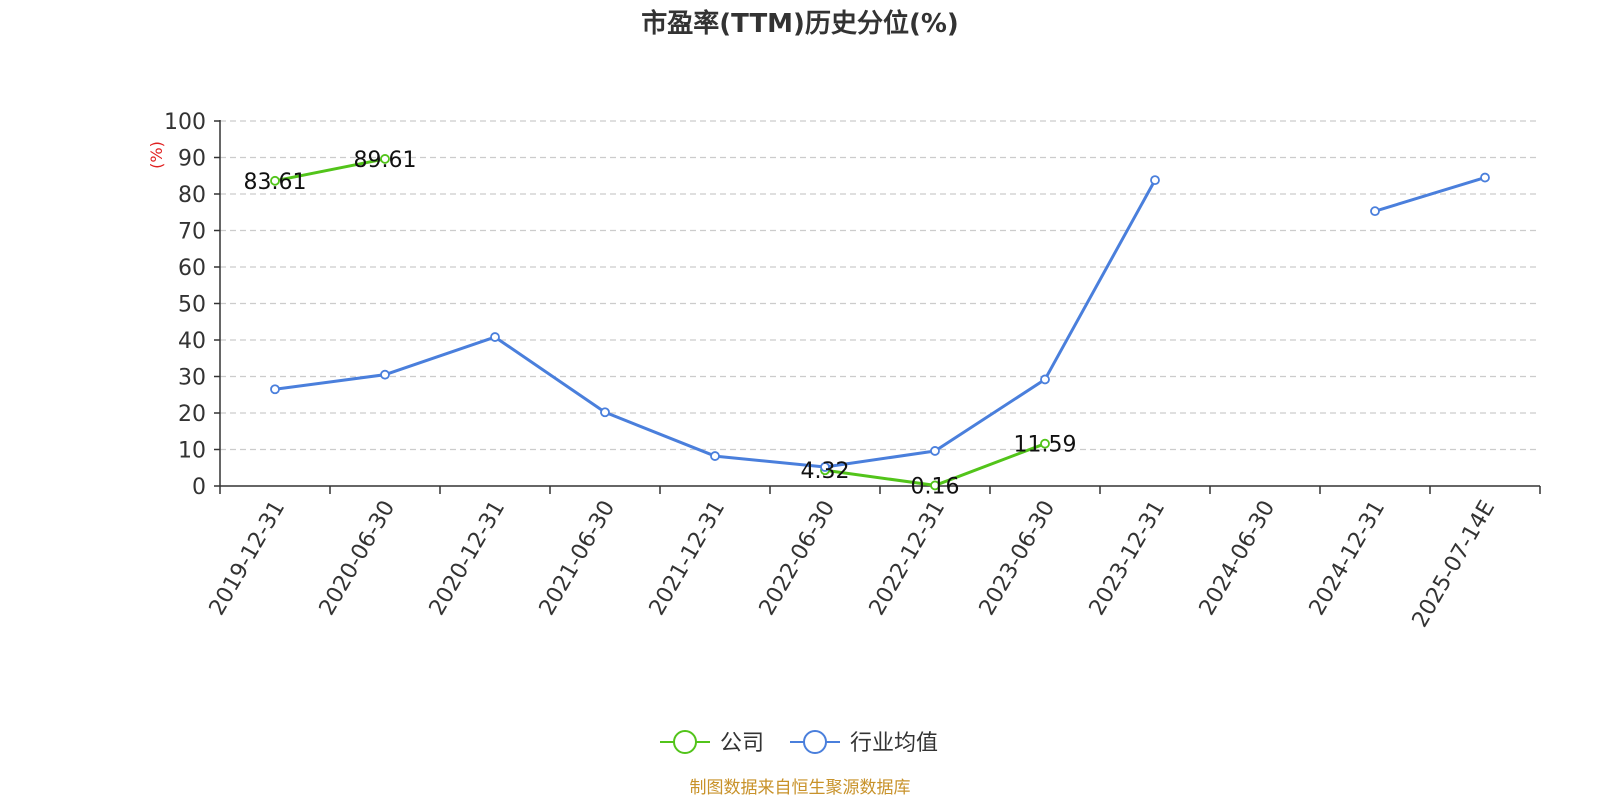 This screenshot has width=1600, height=800. What do you see at coordinates (894, 743) in the screenshot?
I see `legend-label: 行业均值` at bounding box center [894, 743].